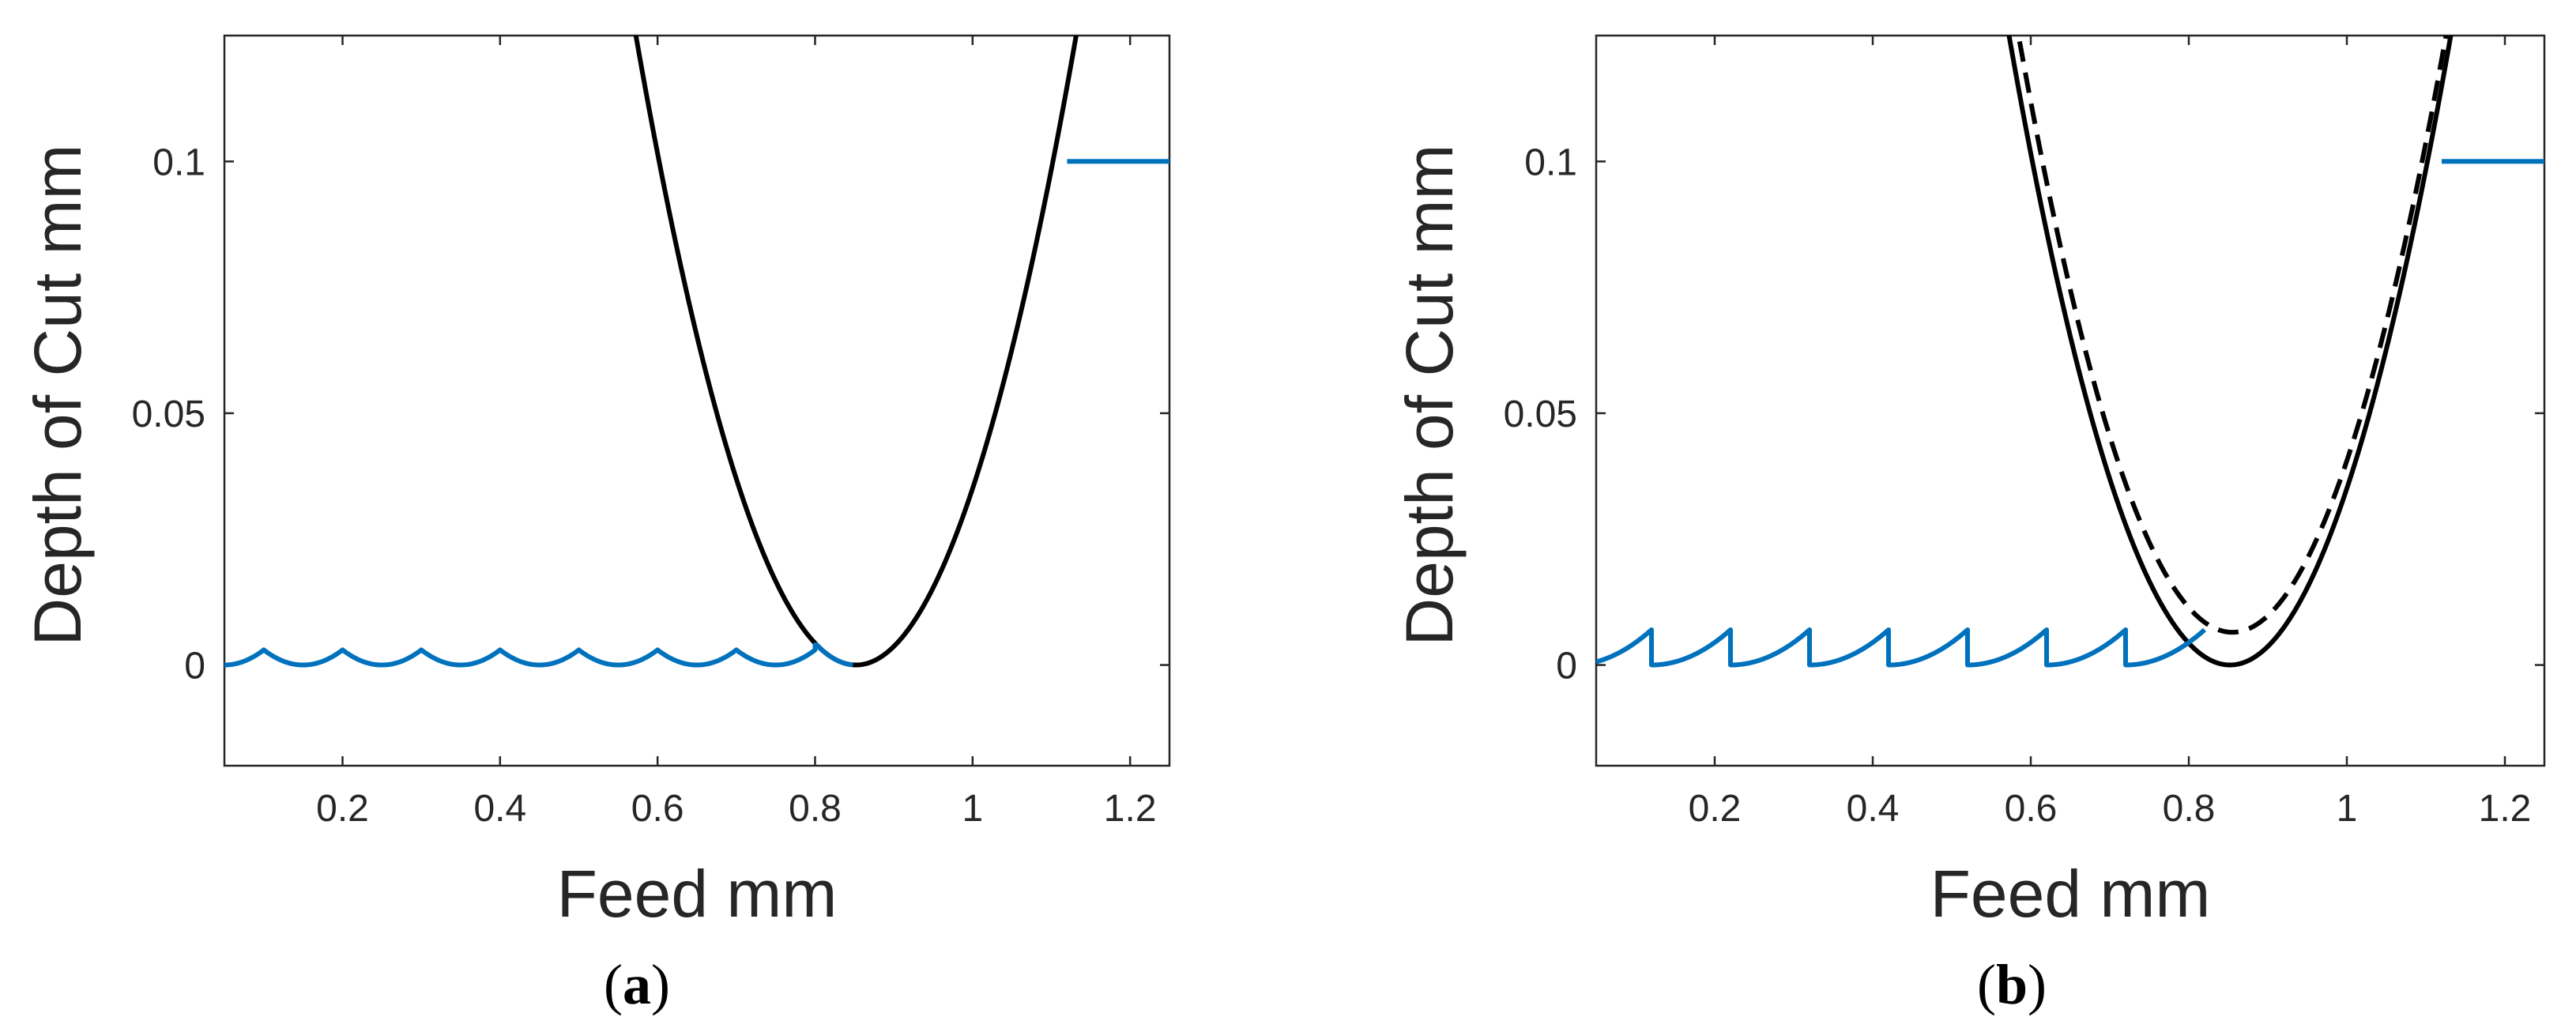 This screenshot has height=1032, width=2576. Describe the element at coordinates (1566, 666) in the screenshot. I see `panel-b-ytick-label: 0` at that location.